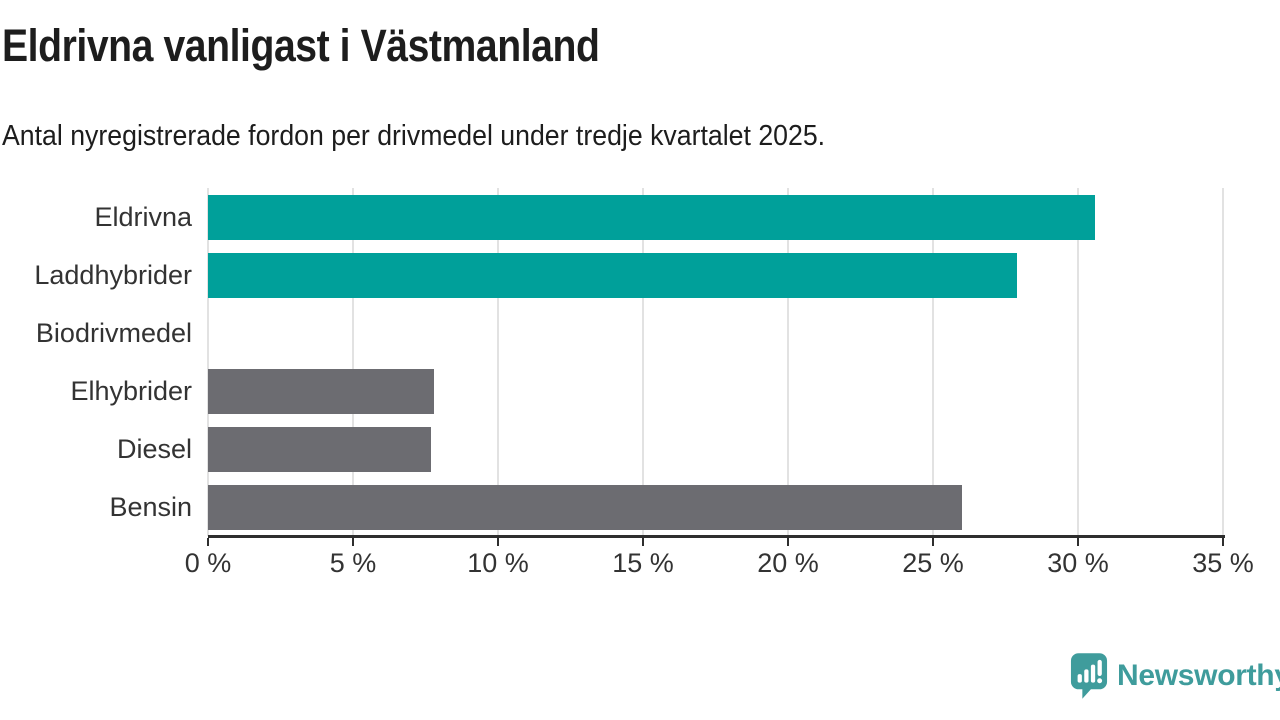  Describe the element at coordinates (208, 563) in the screenshot. I see `x-axis-tick-label: 0 %` at that location.